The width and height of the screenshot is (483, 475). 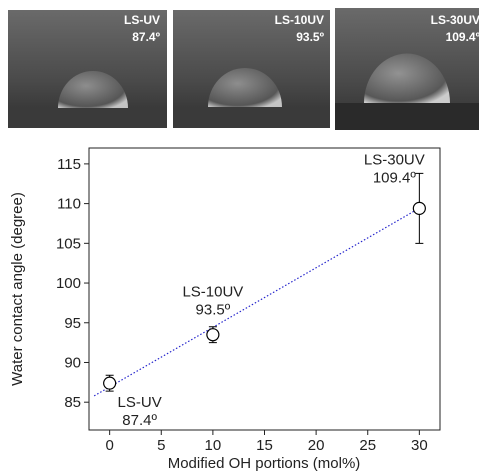 I want to click on point-label: LS-UV, so click(x=140, y=402).